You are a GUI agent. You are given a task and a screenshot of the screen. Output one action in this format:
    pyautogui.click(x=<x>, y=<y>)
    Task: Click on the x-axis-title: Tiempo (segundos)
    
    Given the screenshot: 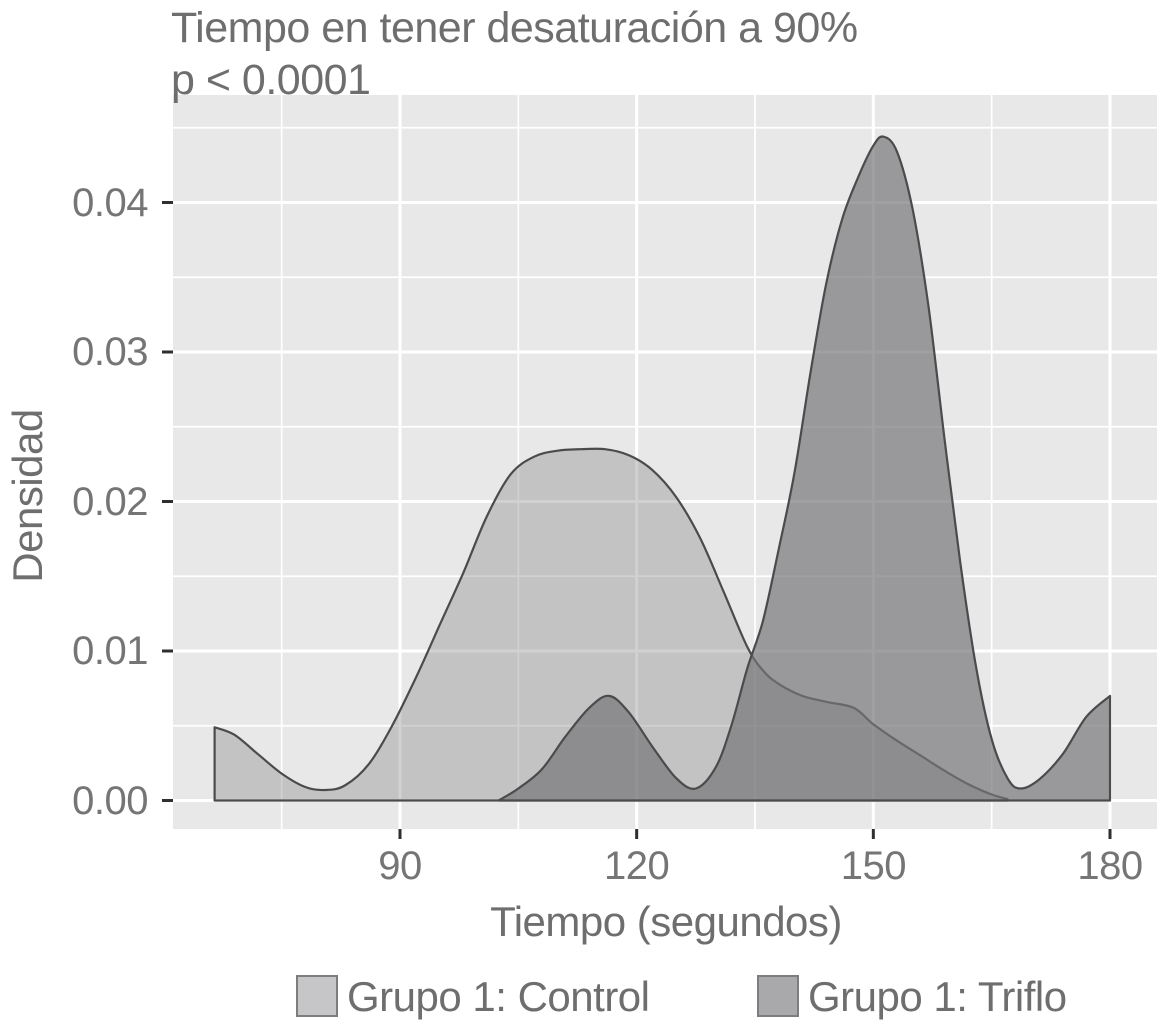 What is the action you would take?
    pyautogui.click(x=666, y=921)
    